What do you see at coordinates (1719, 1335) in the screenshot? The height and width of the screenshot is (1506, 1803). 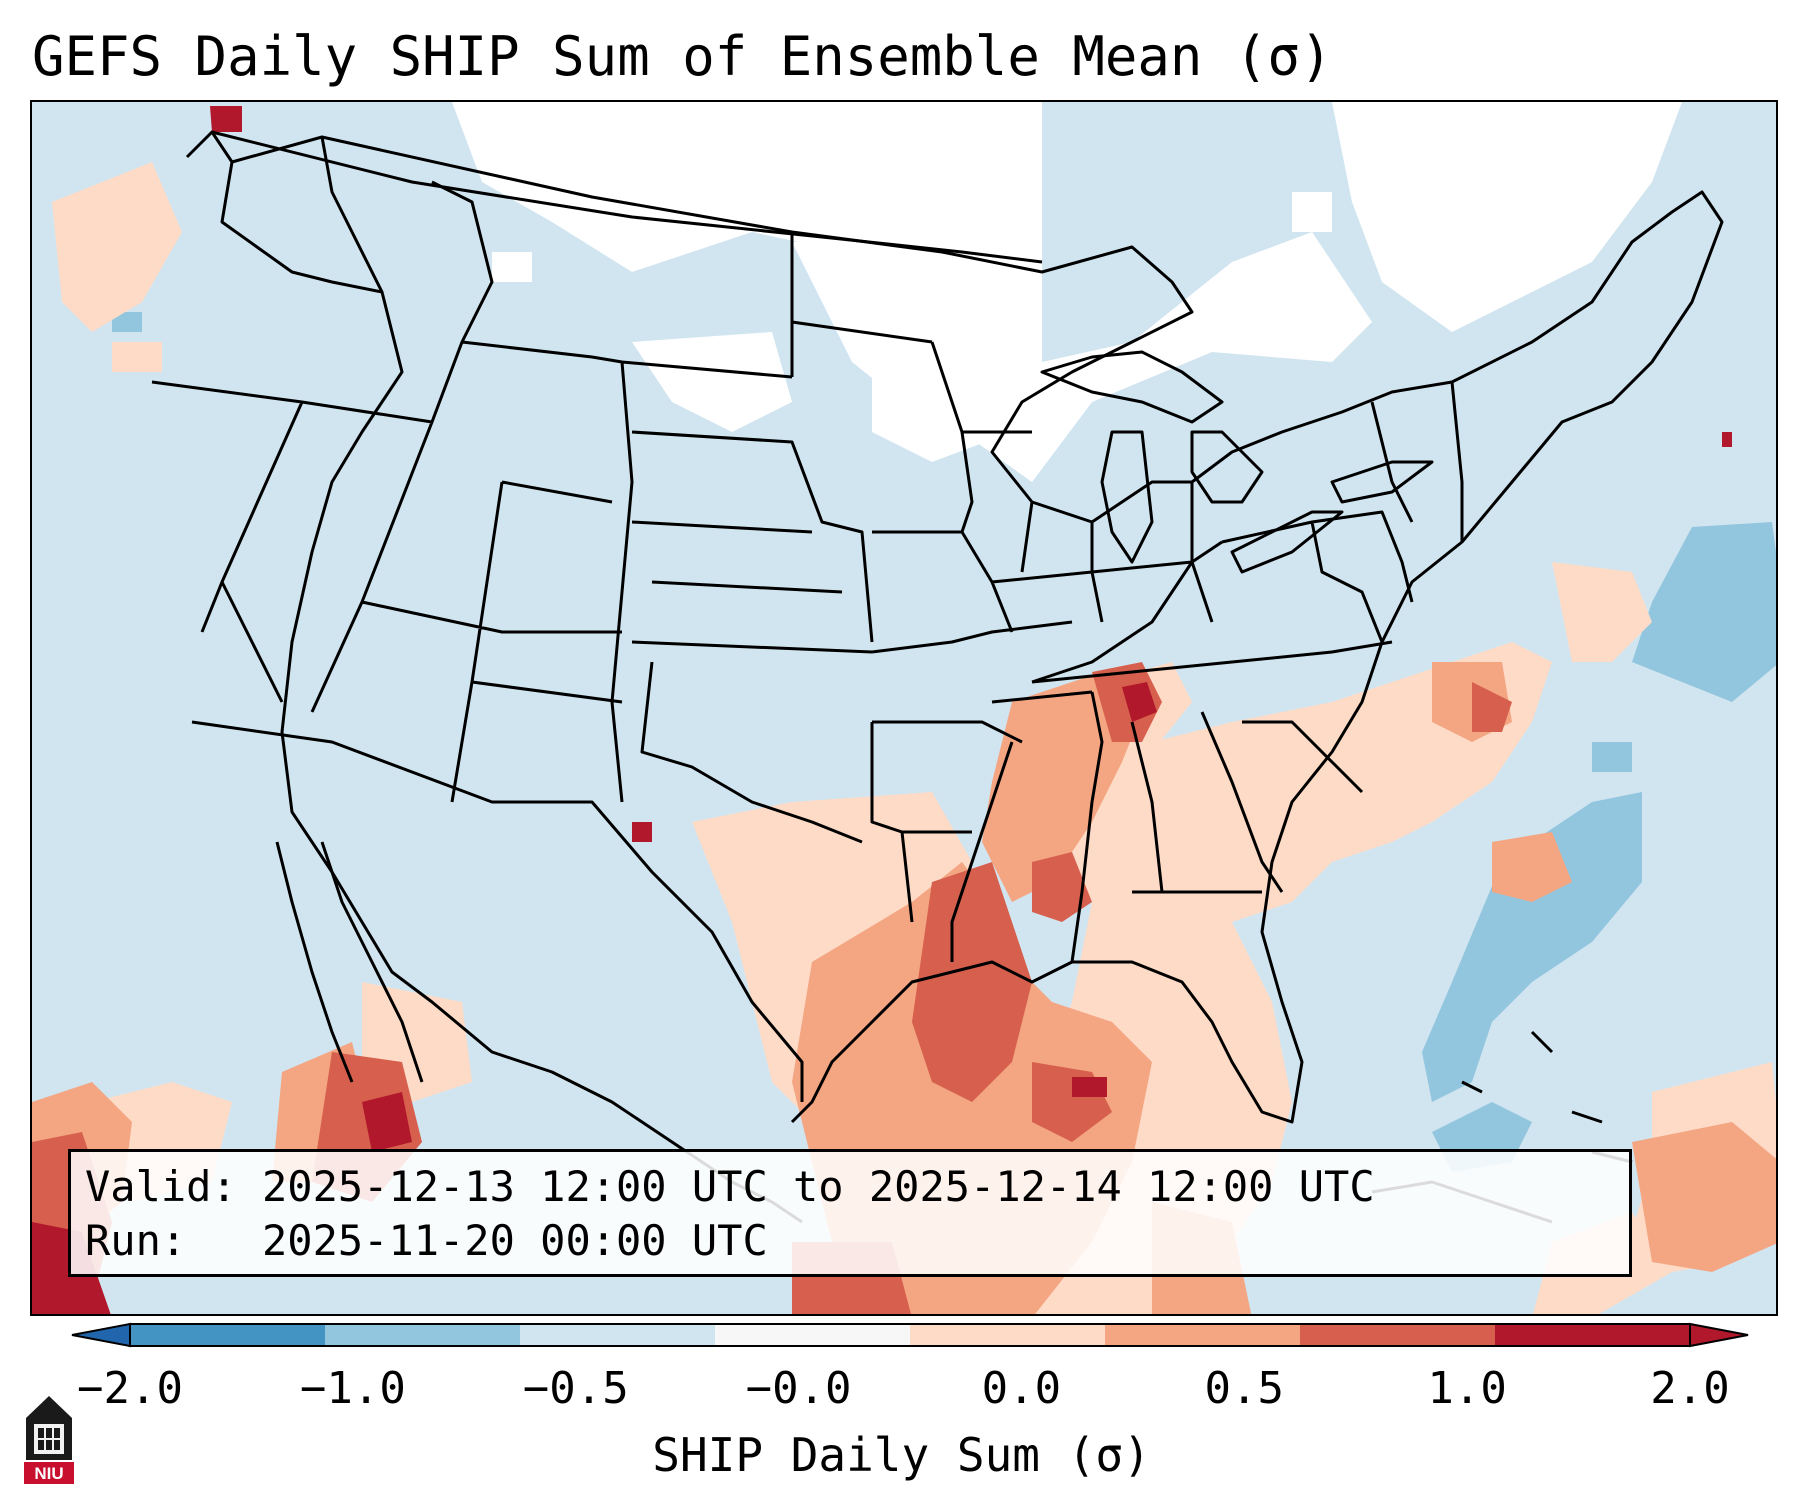 I see `colorbar-extend-high` at bounding box center [1719, 1335].